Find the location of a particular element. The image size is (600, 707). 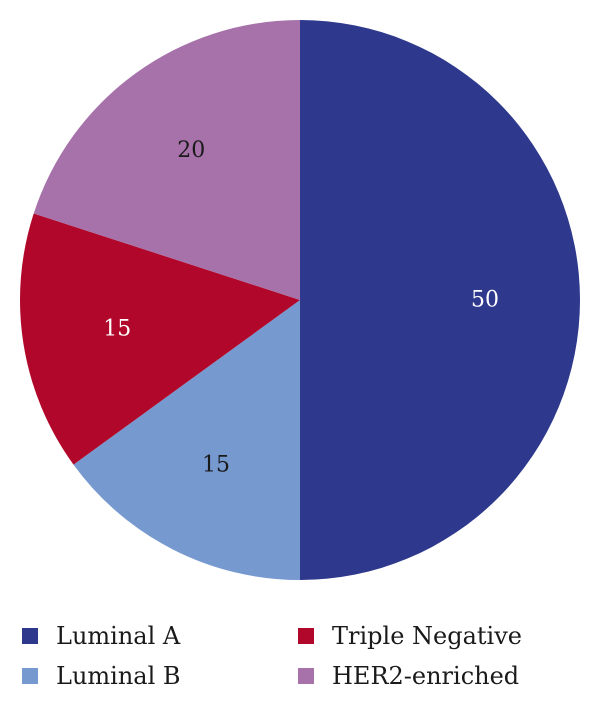

legend-item-luminal-a: Luminal A is located at coordinates (101, 636).